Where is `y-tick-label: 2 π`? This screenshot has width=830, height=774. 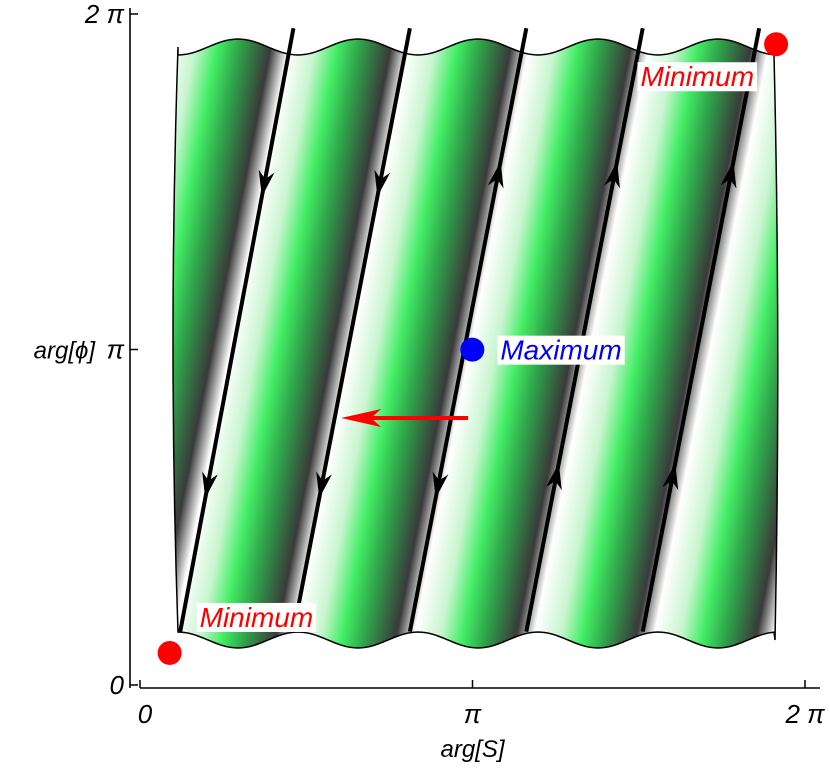
y-tick-label: 2 π is located at coordinates (104, 14).